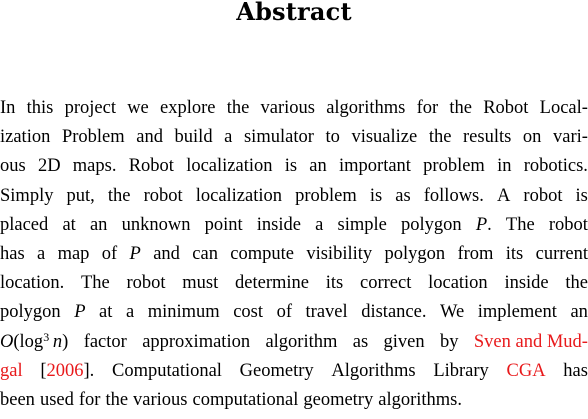  What do you see at coordinates (80, 312) in the screenshot?
I see `math-symbol: P` at bounding box center [80, 312].